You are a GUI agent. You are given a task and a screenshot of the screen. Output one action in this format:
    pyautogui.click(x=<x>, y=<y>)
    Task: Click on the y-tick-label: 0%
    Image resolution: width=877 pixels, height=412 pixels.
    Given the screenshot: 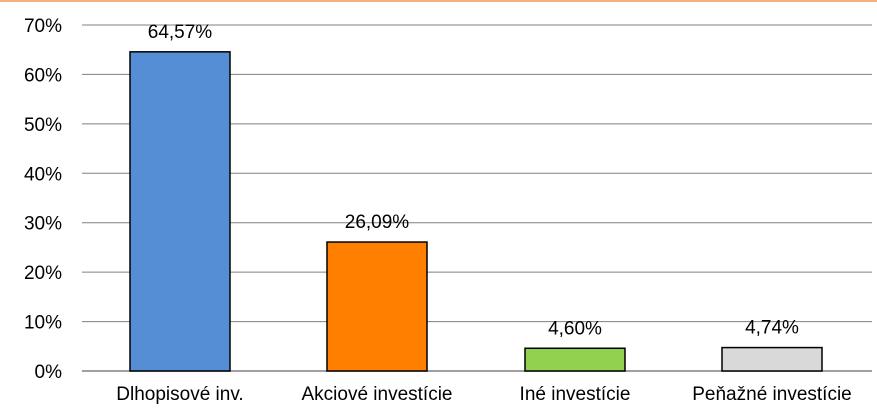 What is the action you would take?
    pyautogui.click(x=49, y=372)
    